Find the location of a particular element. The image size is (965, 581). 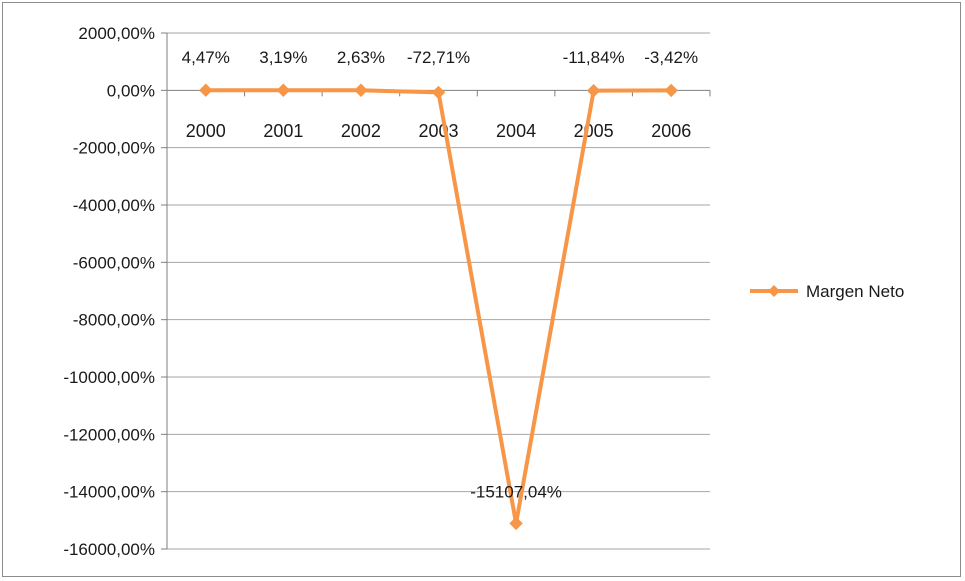

x-category-label: 2004 is located at coordinates (516, 131).